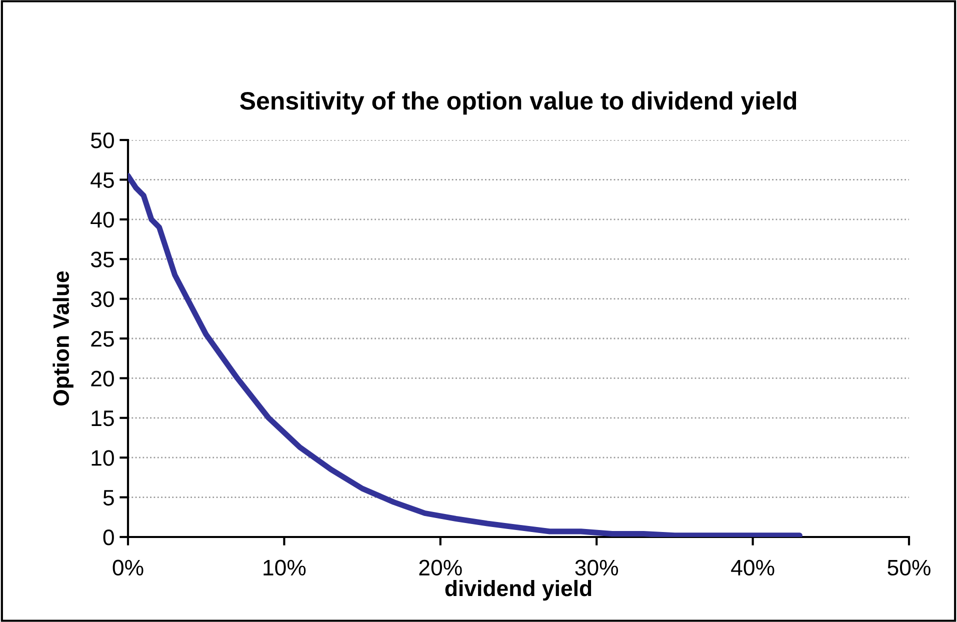 Image resolution: width=957 pixels, height=622 pixels. What do you see at coordinates (752, 568) in the screenshot?
I see `x-tick-label: 40%` at bounding box center [752, 568].